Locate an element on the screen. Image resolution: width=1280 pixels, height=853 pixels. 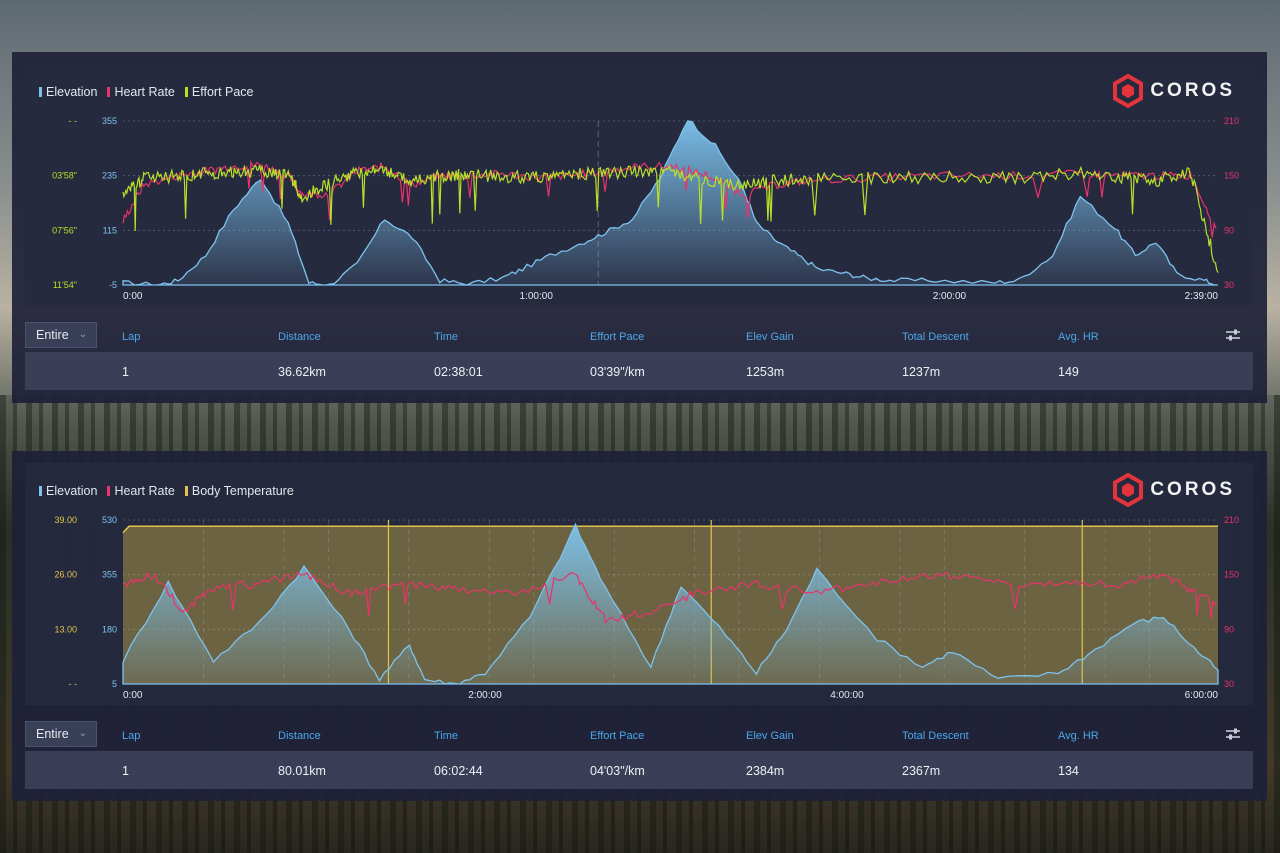
cell-total-descent: 1237m is located at coordinates (921, 372).